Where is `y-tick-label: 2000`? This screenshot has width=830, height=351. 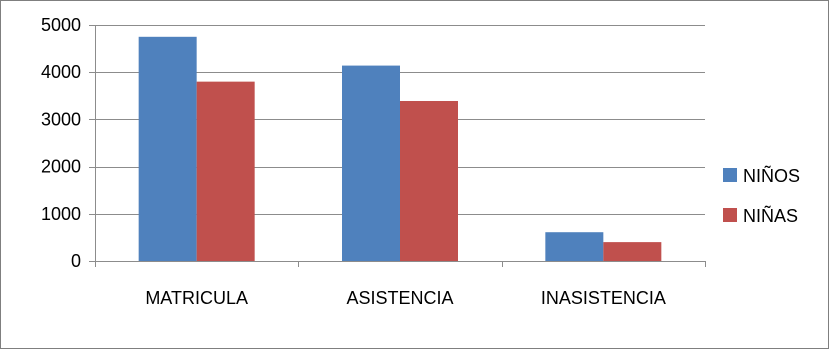 y-tick-label: 2000 is located at coordinates (61, 167).